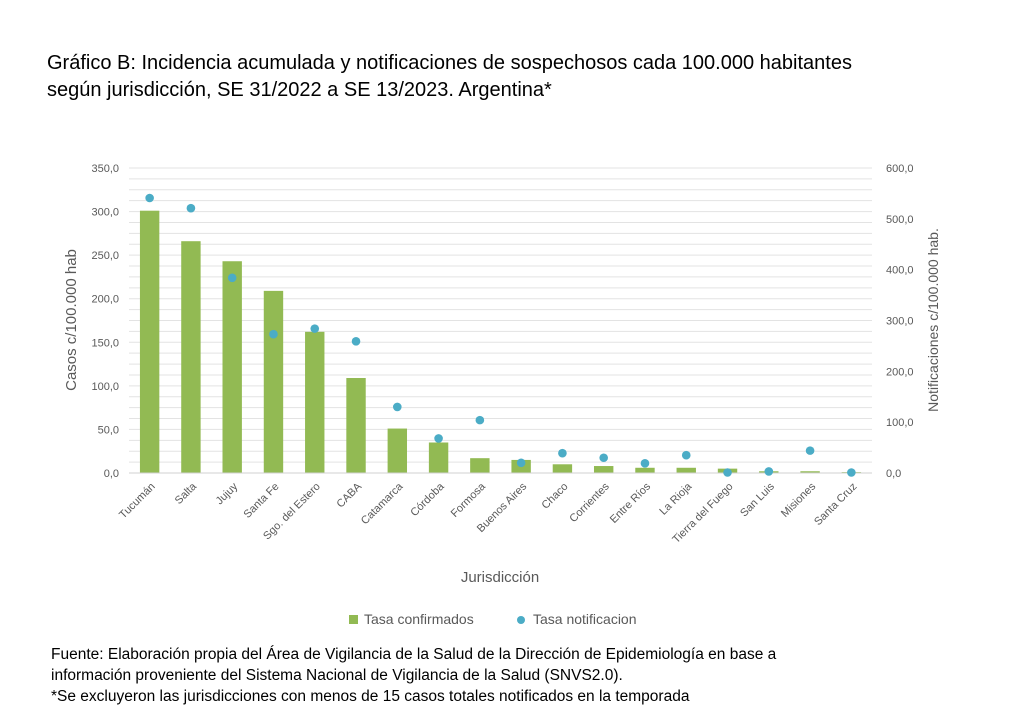  What do you see at coordinates (900, 220) in the screenshot?
I see `y2-tick-label: 500,0` at bounding box center [900, 220].